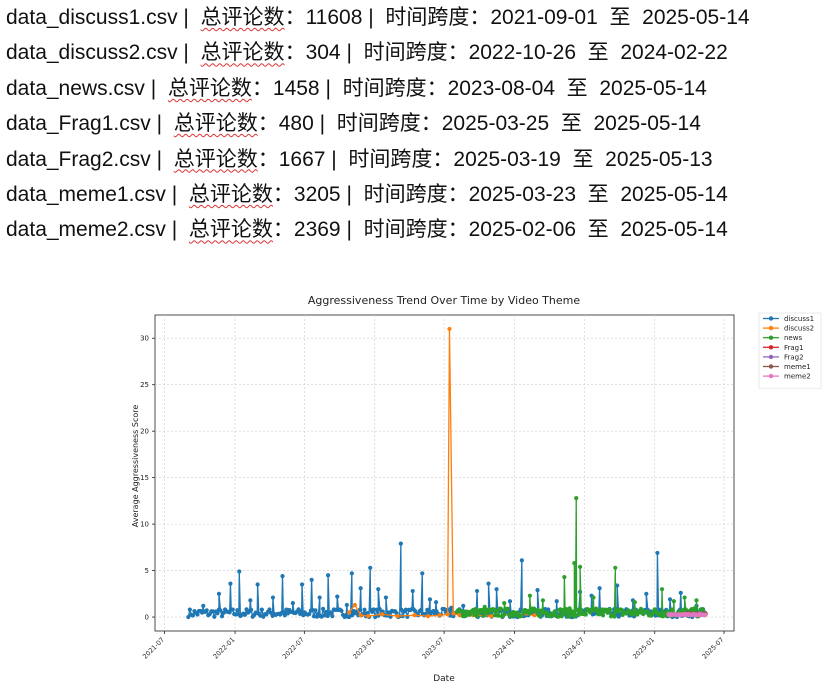  I want to click on legend-label: Frag1, so click(794, 348).